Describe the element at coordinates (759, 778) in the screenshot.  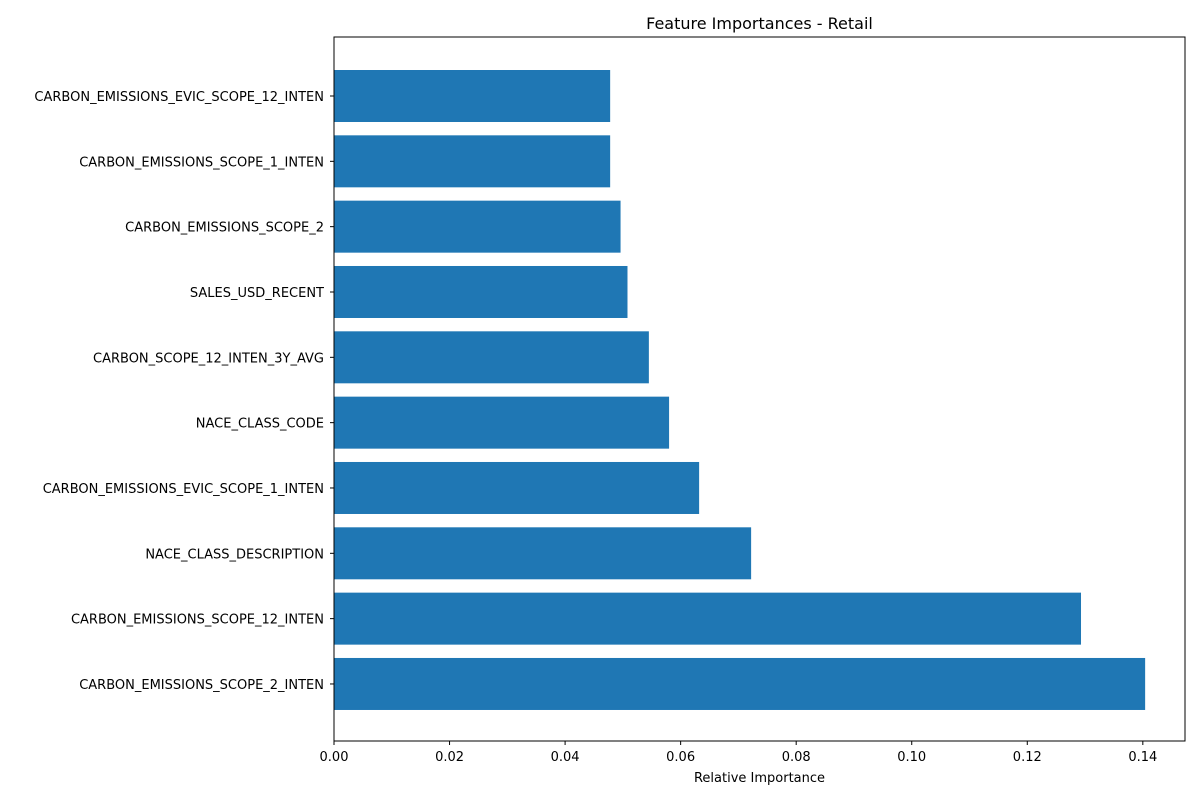
I see `x-axis-label: Relative Importance` at that location.